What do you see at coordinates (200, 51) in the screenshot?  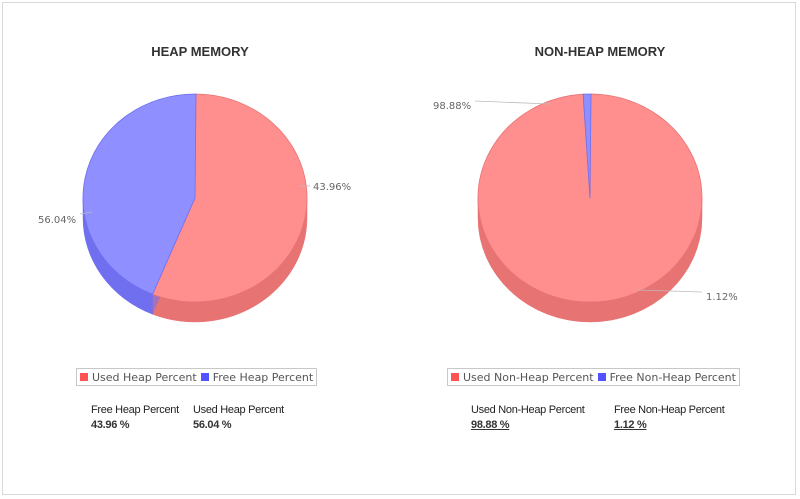 I see `heap-chart-title: HEAP MEMORY` at bounding box center [200, 51].